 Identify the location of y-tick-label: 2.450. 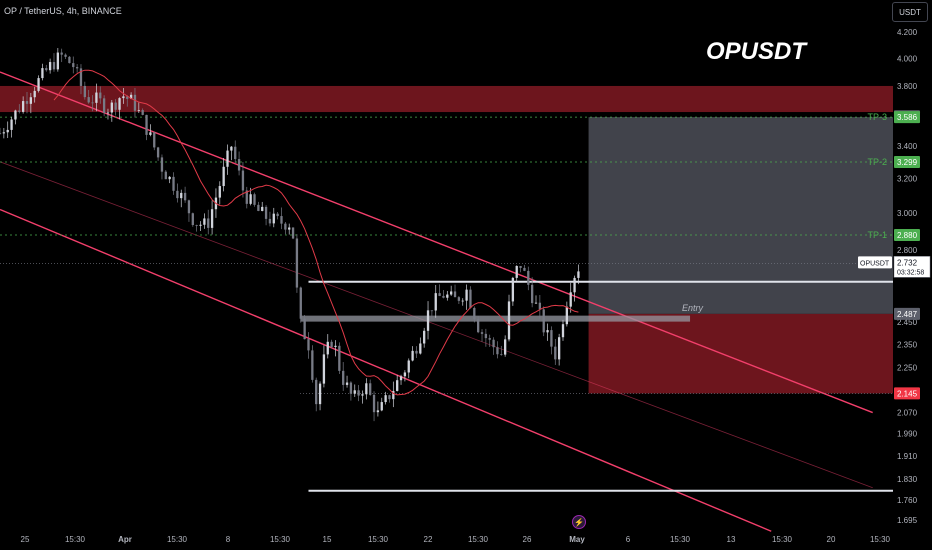
(907, 322).